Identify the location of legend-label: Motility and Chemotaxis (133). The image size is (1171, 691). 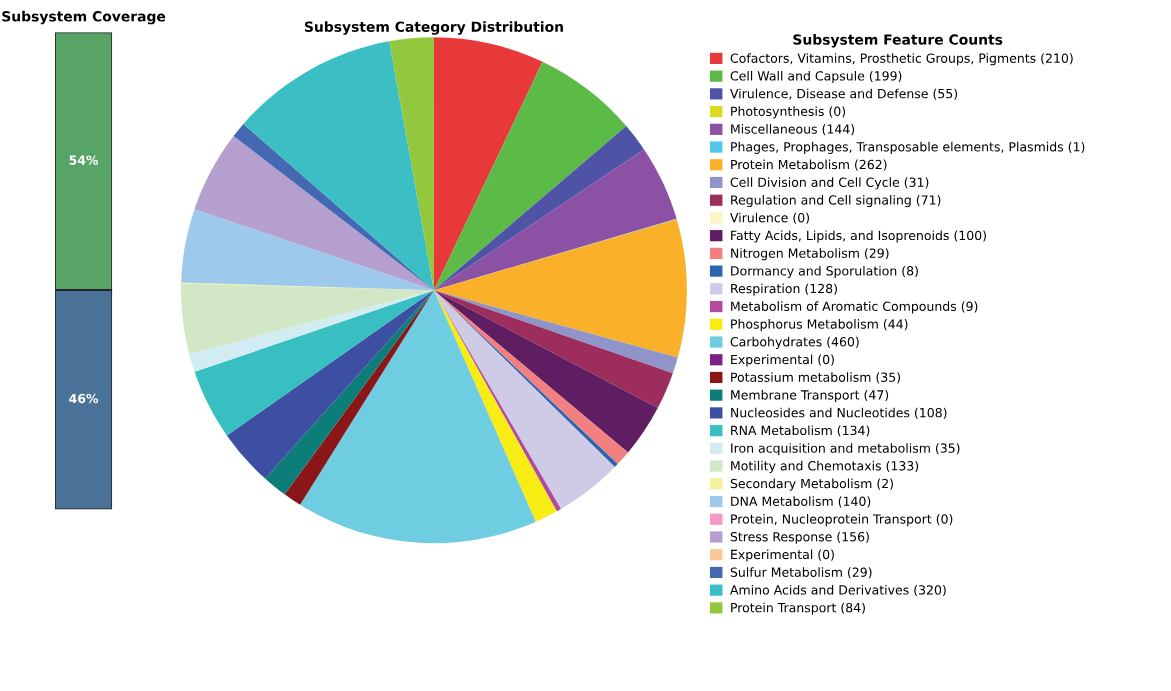
(825, 466).